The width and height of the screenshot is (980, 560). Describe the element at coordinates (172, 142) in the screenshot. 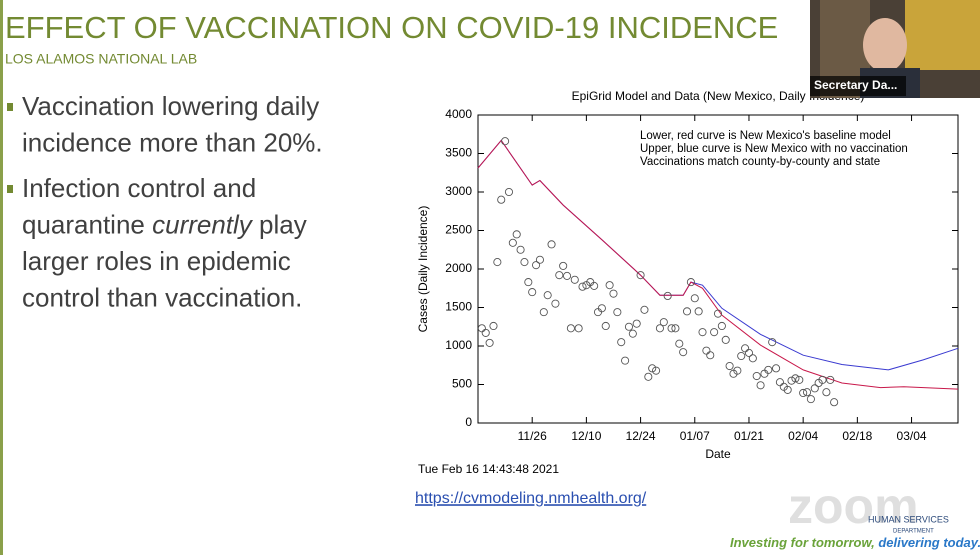

I see `bullet-line: incidence more than 20%.` at that location.